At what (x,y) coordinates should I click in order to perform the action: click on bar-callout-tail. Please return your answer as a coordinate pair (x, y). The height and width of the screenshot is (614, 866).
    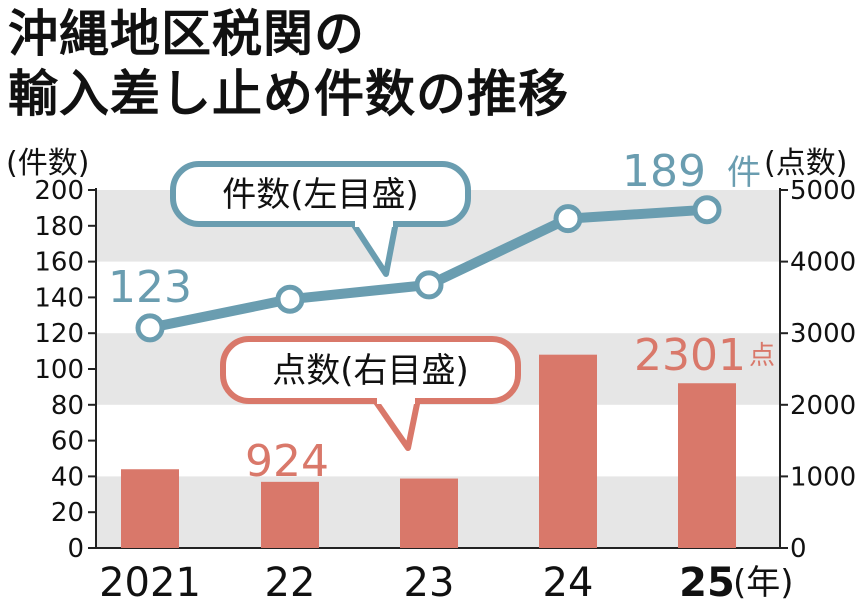
    Looking at the image, I should click on (396, 424).